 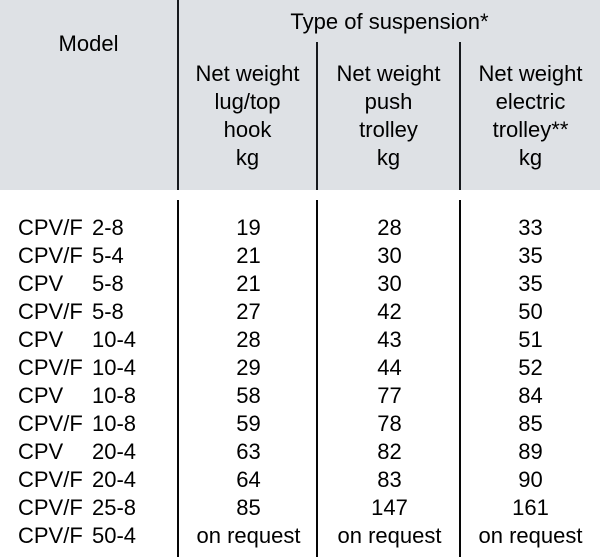 I want to click on model-cell: CPV/F 10-4, so click(x=89, y=368).